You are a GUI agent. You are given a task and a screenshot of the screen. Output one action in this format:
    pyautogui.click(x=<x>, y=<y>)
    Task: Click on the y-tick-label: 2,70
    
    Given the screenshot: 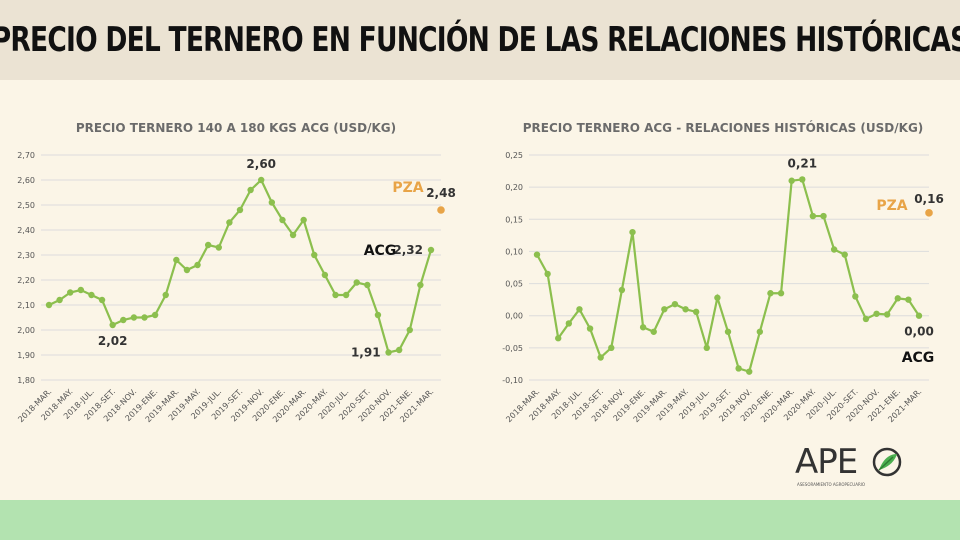 What is the action you would take?
    pyautogui.click(x=26, y=155)
    